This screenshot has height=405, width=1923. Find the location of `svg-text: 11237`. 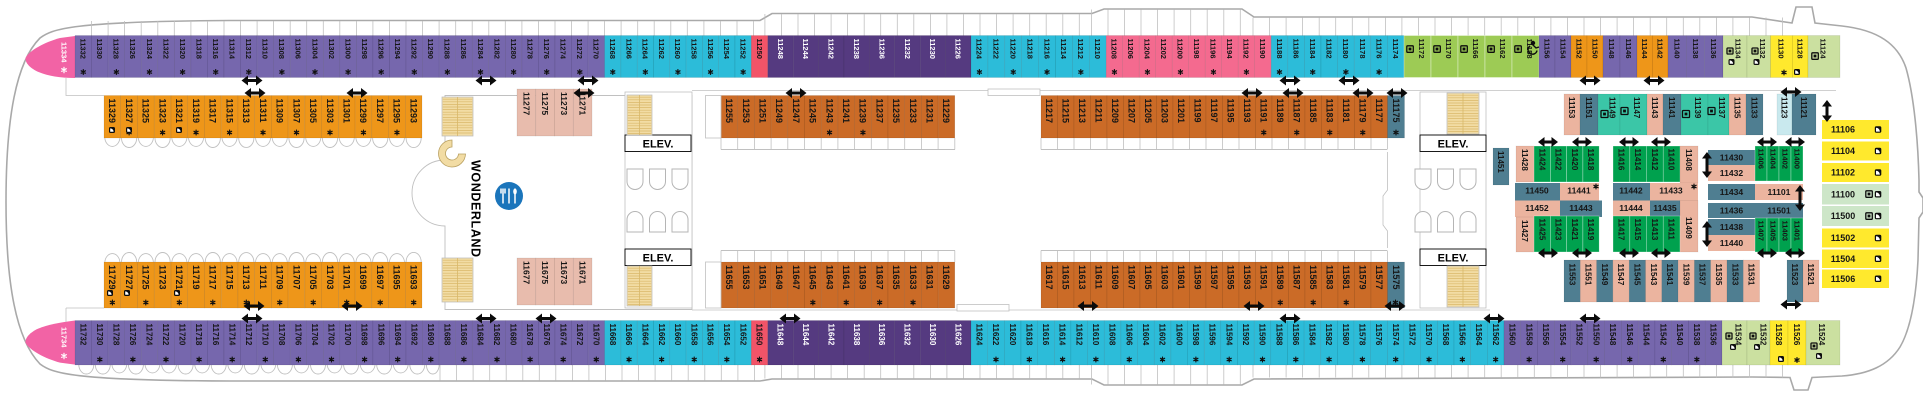

svg-text: 11237 is located at coordinates (879, 111).